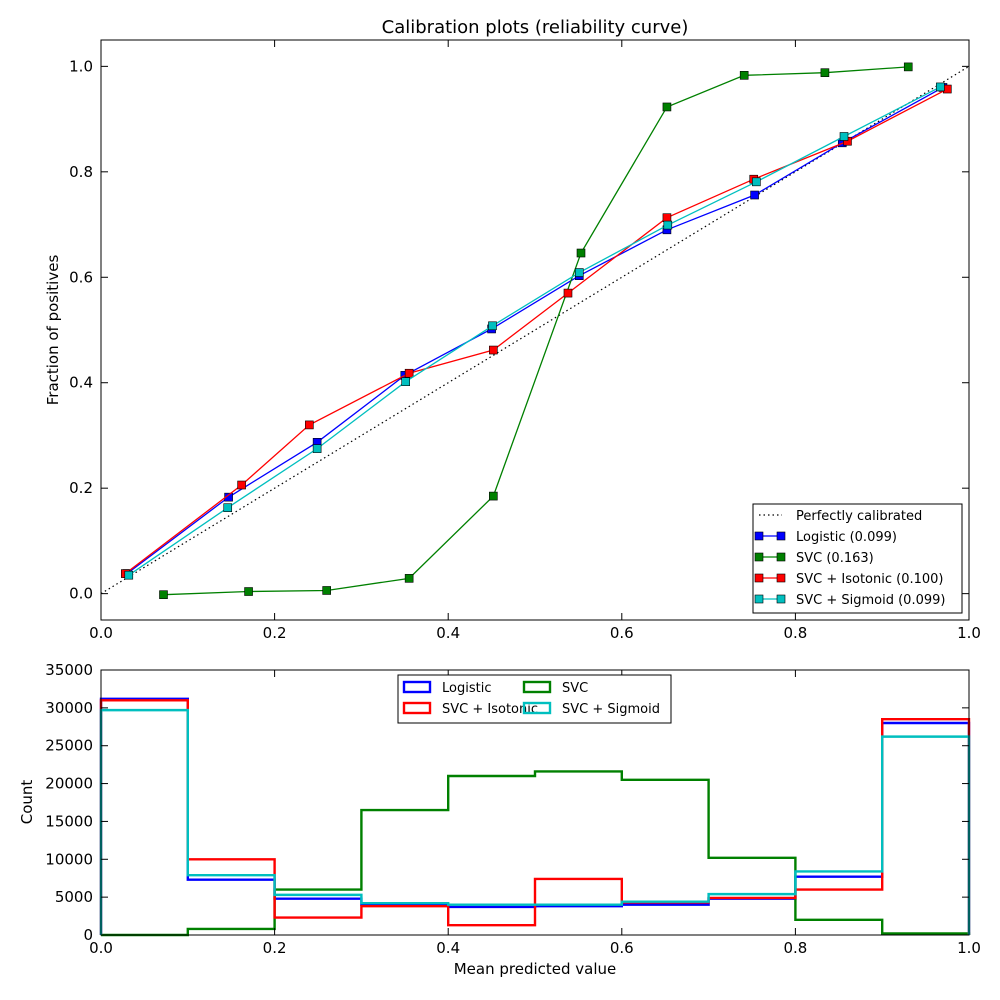 The height and width of the screenshot is (1000, 1000). I want to click on y-tick-label: 0.2, so click(81, 488).